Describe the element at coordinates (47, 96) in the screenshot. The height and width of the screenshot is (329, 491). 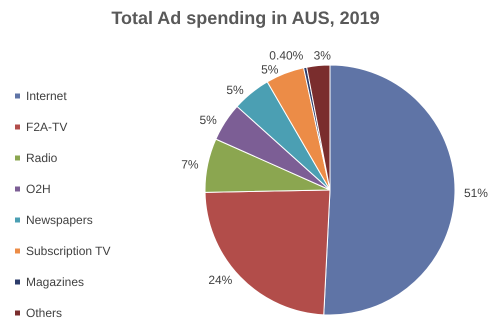
I see `legend-label: Internet` at that location.